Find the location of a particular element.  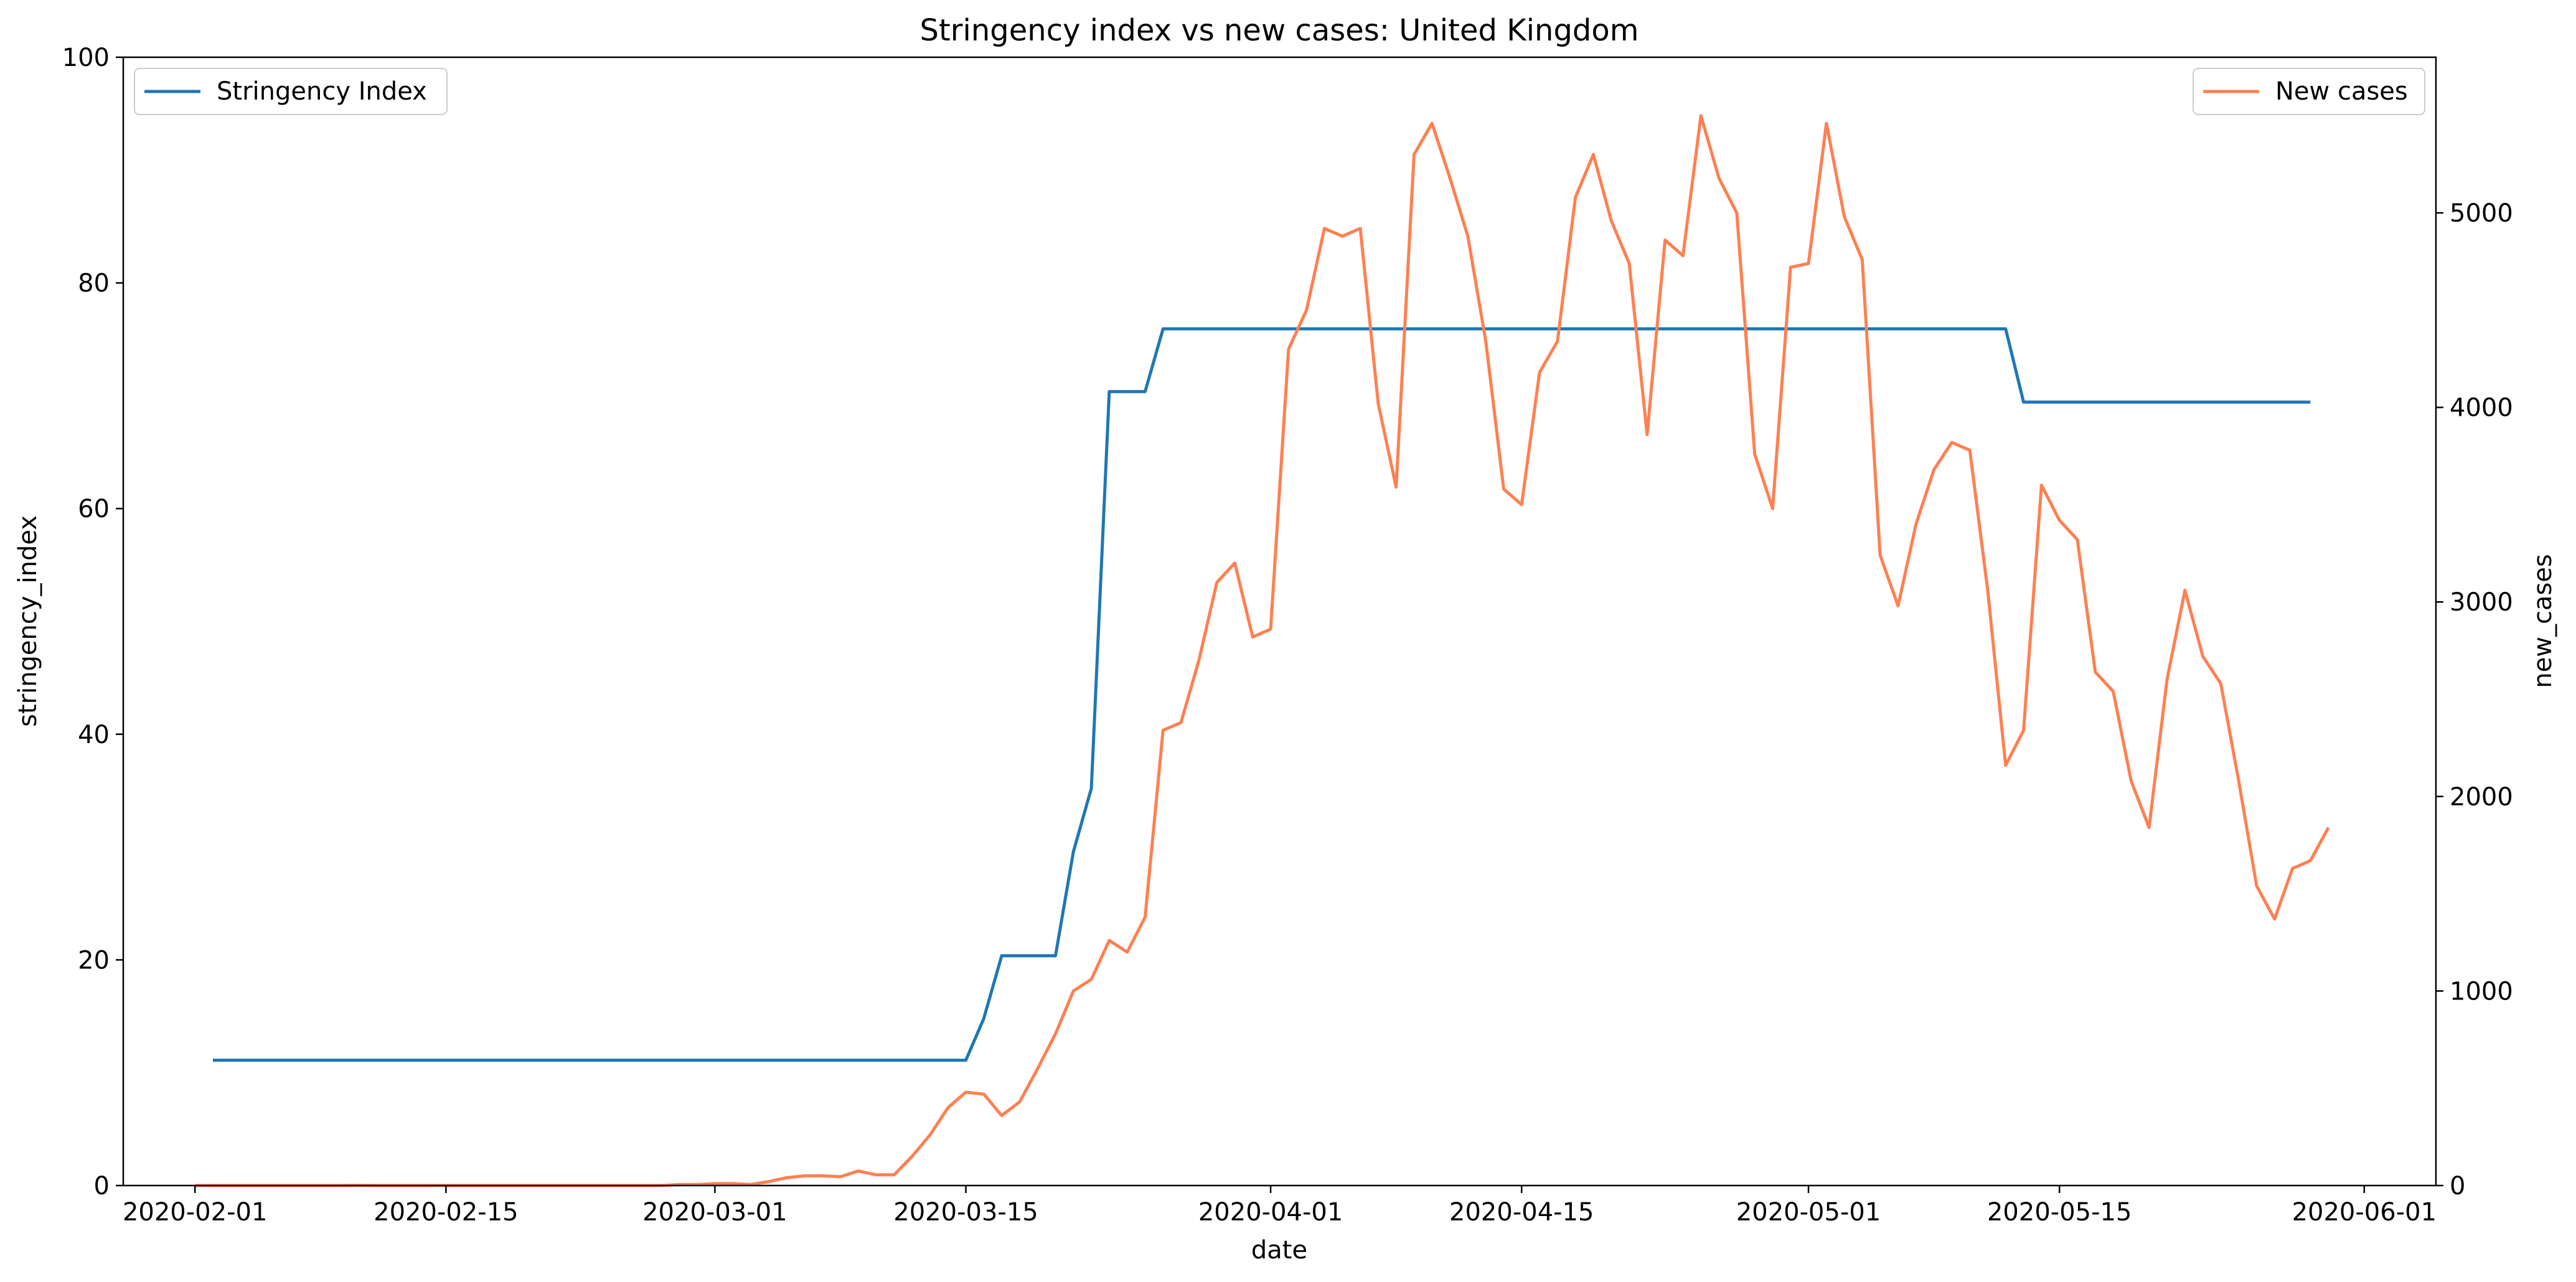

legend-right-label: New cases is located at coordinates (2341, 91).